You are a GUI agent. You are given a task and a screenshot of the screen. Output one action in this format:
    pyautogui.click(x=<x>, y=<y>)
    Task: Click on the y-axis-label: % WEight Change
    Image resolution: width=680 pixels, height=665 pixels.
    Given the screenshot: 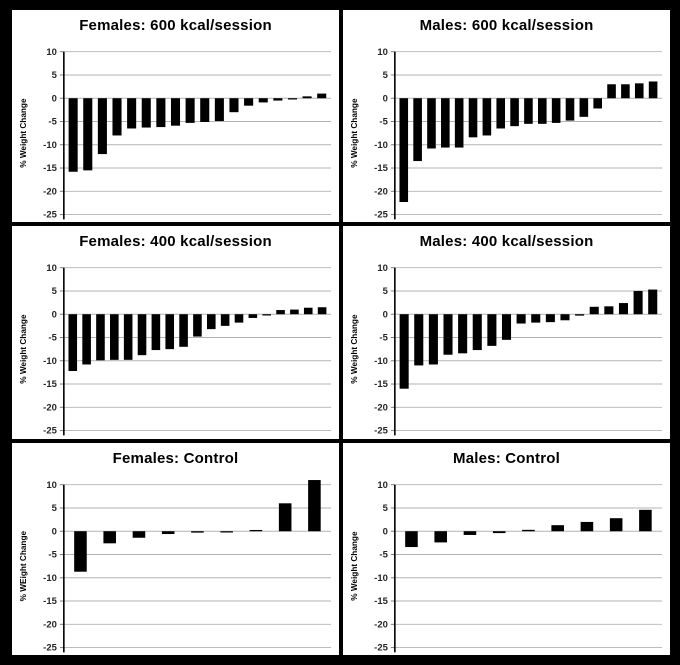 What is the action you would take?
    pyautogui.click(x=23, y=565)
    